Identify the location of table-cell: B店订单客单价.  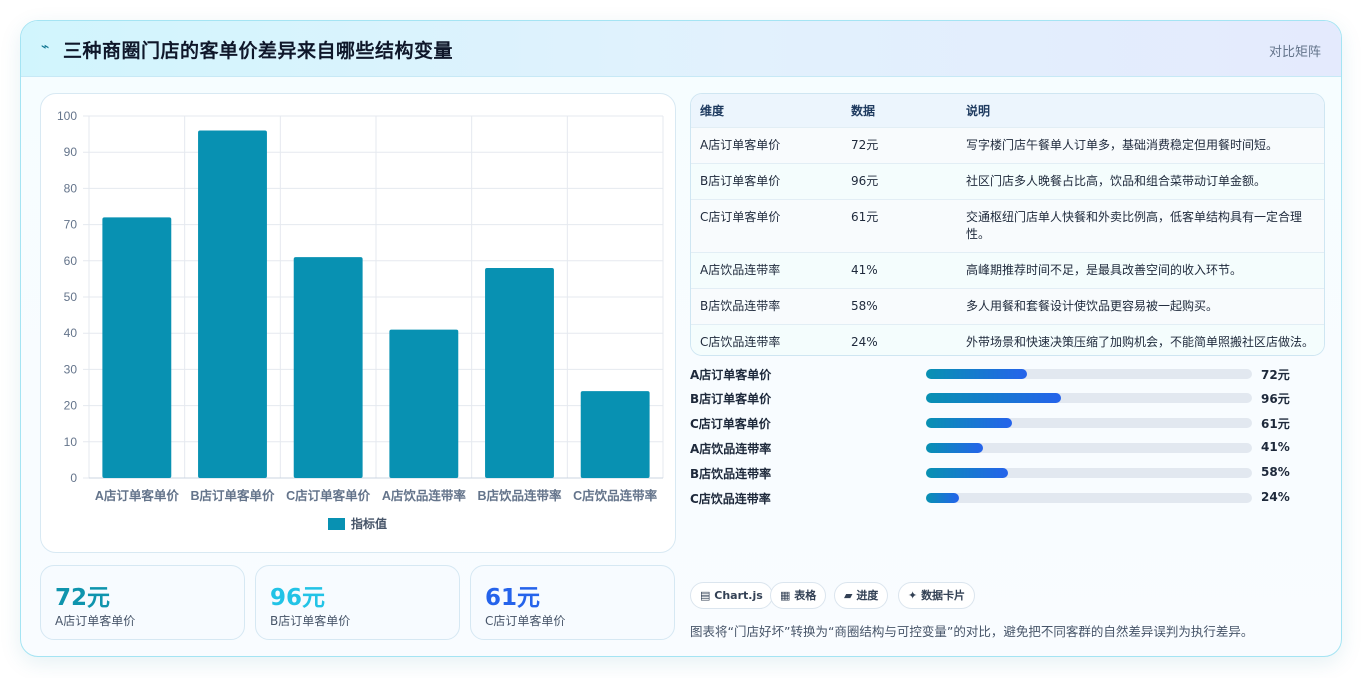
(766, 180).